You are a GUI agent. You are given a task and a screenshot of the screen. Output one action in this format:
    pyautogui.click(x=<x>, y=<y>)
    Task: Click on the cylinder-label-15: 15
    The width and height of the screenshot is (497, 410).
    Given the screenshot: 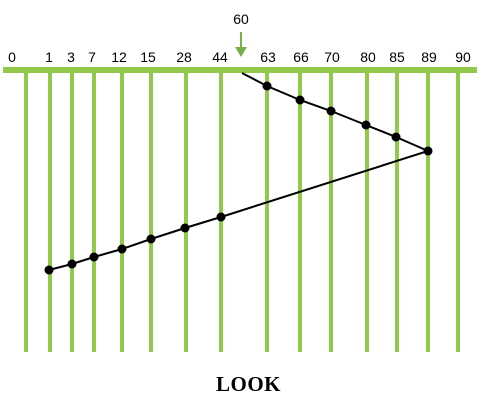 What is the action you would take?
    pyautogui.click(x=148, y=57)
    